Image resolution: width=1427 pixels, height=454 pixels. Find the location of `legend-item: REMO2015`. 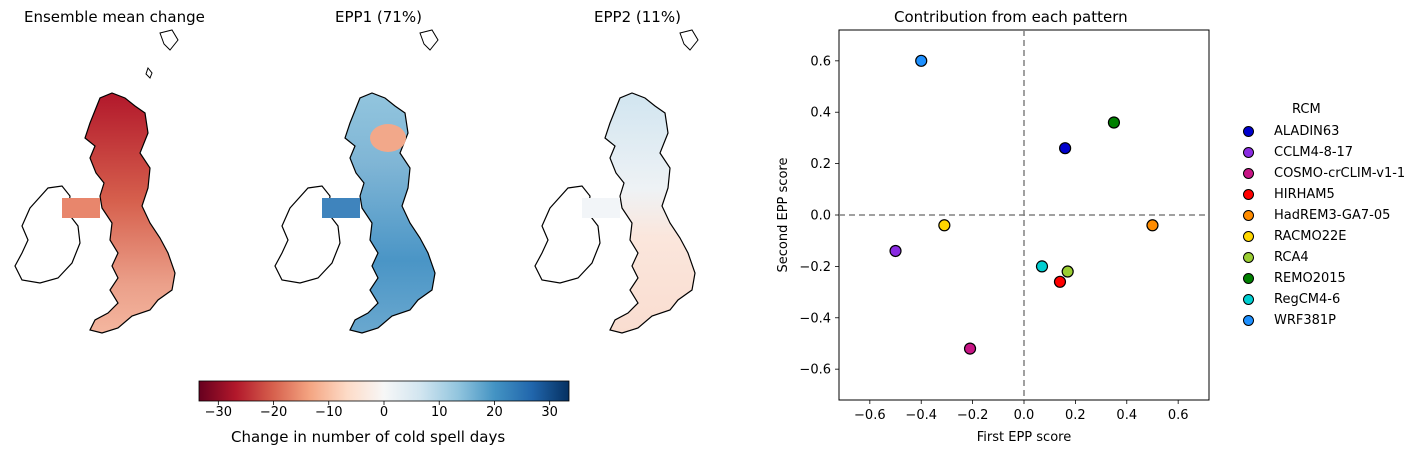

legend-item: REMO2015 is located at coordinates (1294, 278).